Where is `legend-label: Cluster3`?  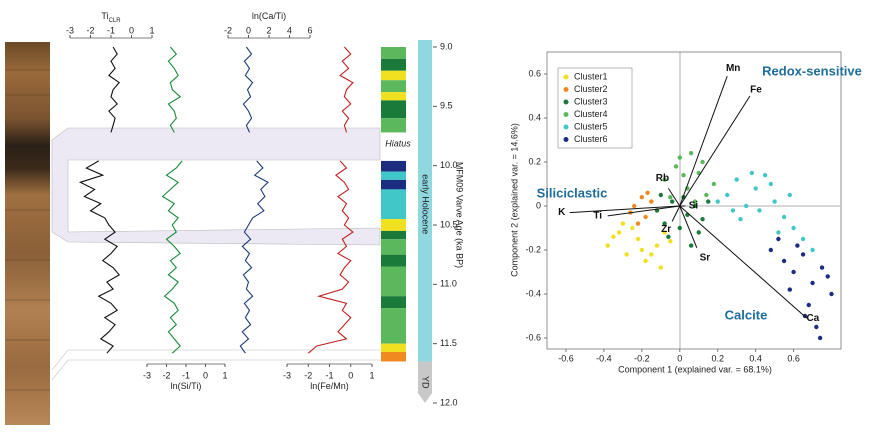
legend-label: Cluster3 is located at coordinates (591, 101).